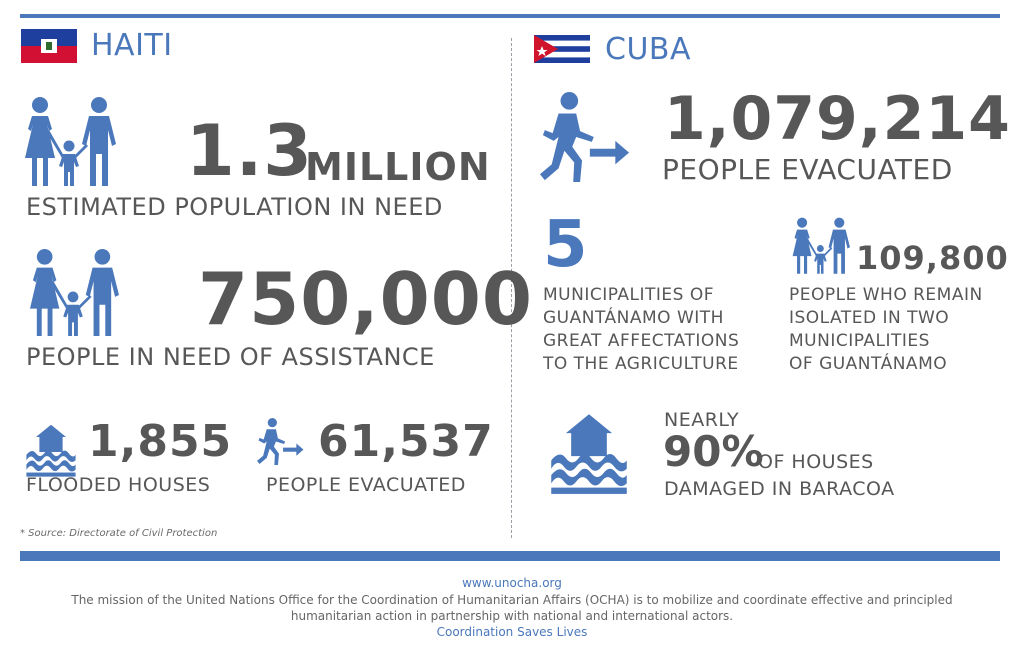  What do you see at coordinates (234, 207) in the screenshot?
I see `haiti-population-label: ESTIMATED POPULATION IN NEED` at bounding box center [234, 207].